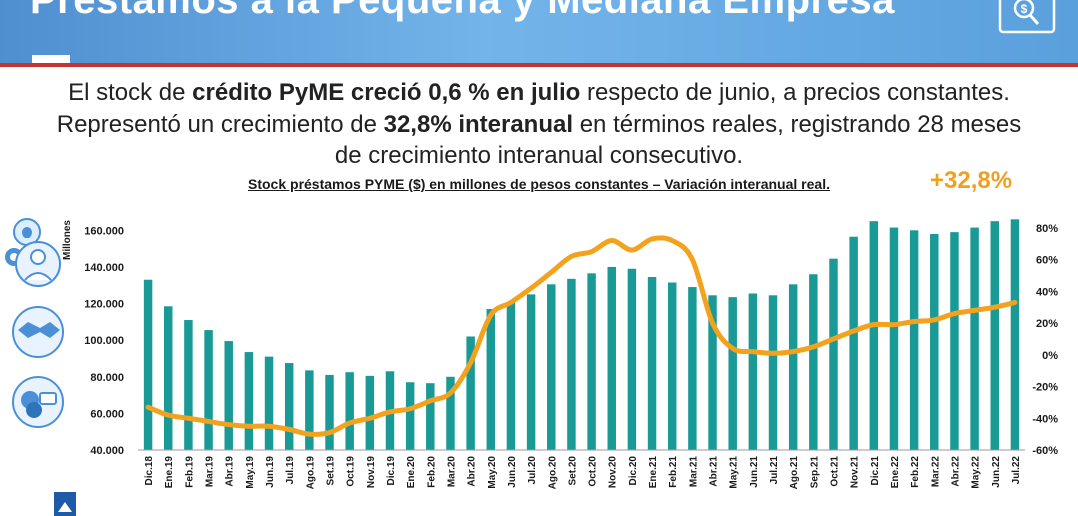 The width and height of the screenshot is (1078, 516). Describe the element at coordinates (210, 472) in the screenshot. I see `x-tick-label: Mar.19` at that location.